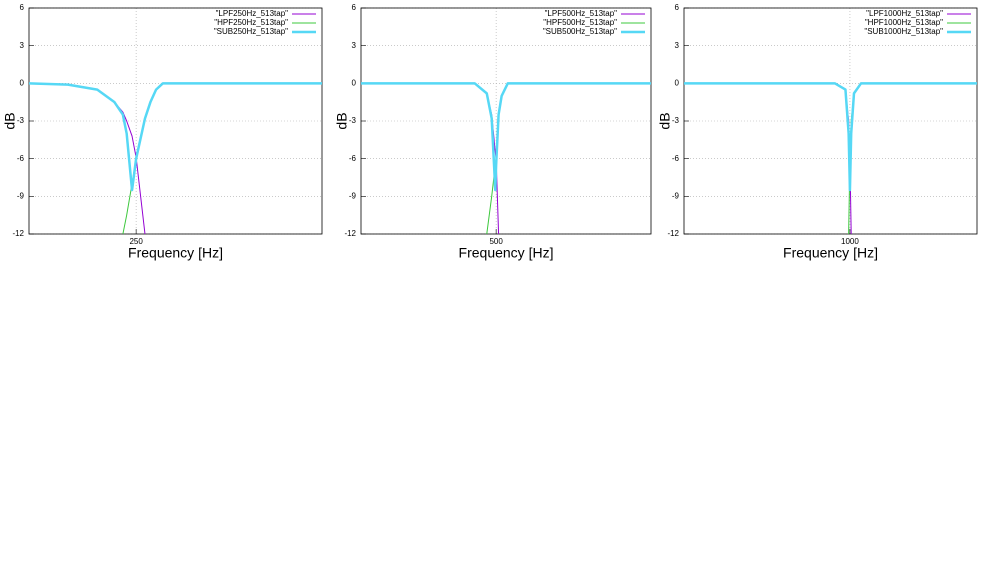 The height and width of the screenshot is (561, 997). I want to click on legend-label: "HPF250Hz_513tap", so click(251, 22).